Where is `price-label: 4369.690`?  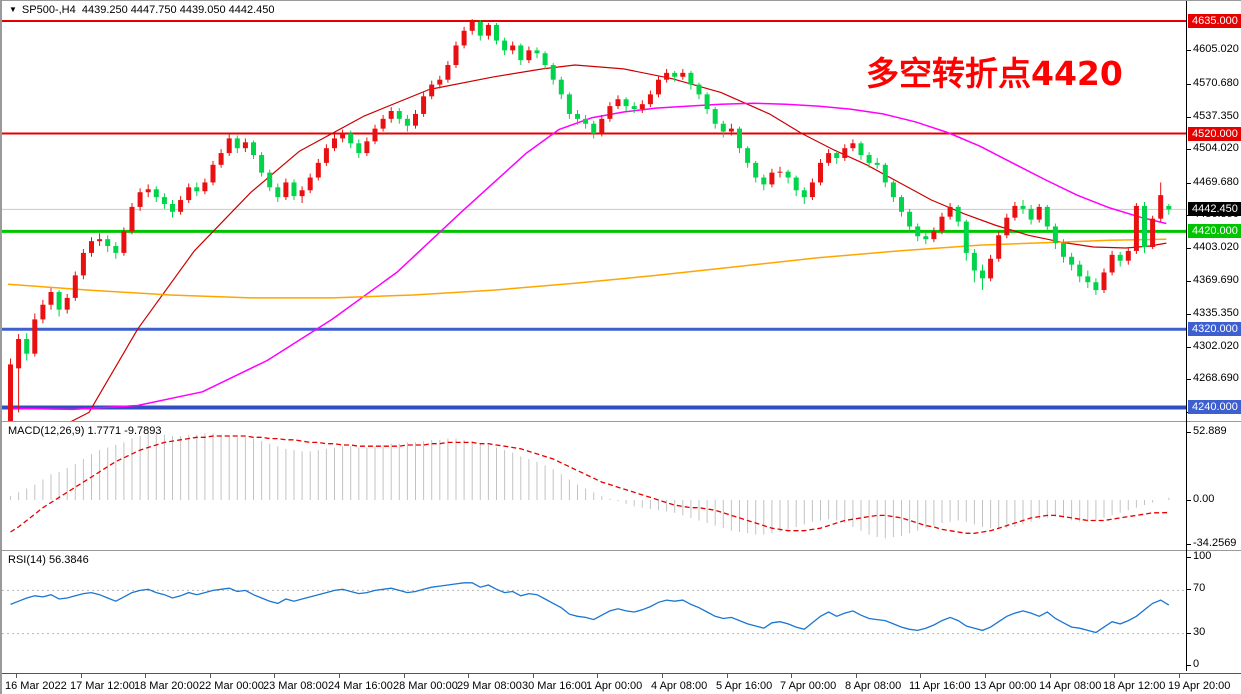 price-label: 4369.690 is located at coordinates (1216, 280).